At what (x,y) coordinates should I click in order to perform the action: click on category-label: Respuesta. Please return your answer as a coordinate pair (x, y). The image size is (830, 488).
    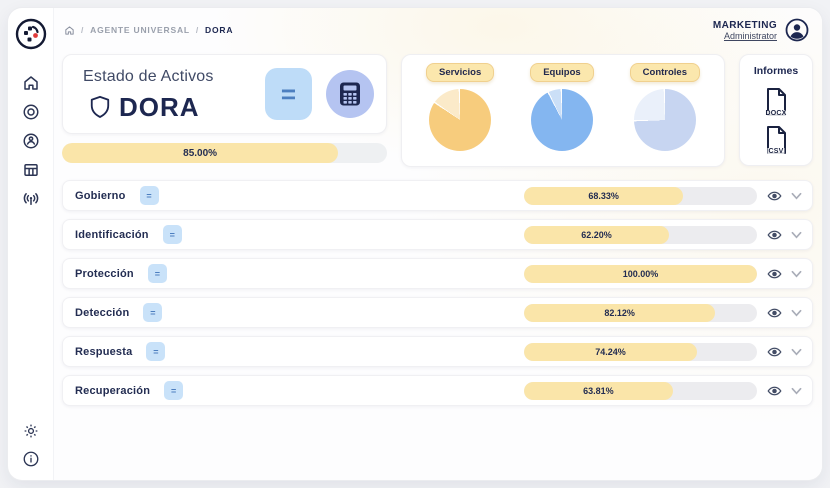
    Looking at the image, I should click on (104, 351).